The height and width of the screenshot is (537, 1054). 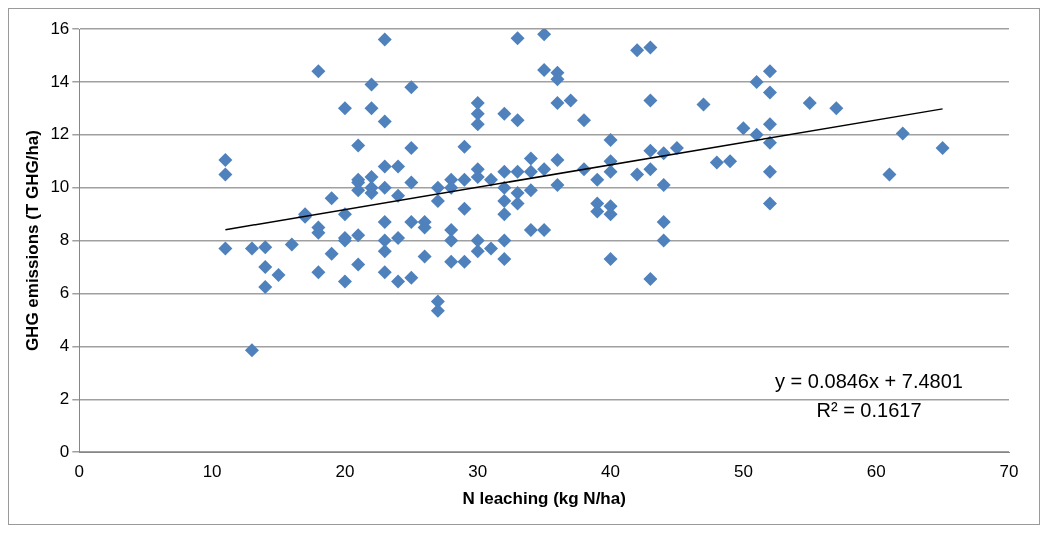 What do you see at coordinates (60, 28) in the screenshot?
I see `y-tick-label: 16` at bounding box center [60, 28].